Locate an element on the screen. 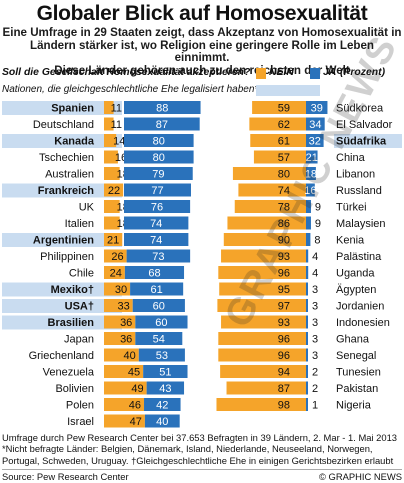 Image resolution: width=404 pixels, height=483 pixels. country-label: Bolivien is located at coordinates (74, 389).